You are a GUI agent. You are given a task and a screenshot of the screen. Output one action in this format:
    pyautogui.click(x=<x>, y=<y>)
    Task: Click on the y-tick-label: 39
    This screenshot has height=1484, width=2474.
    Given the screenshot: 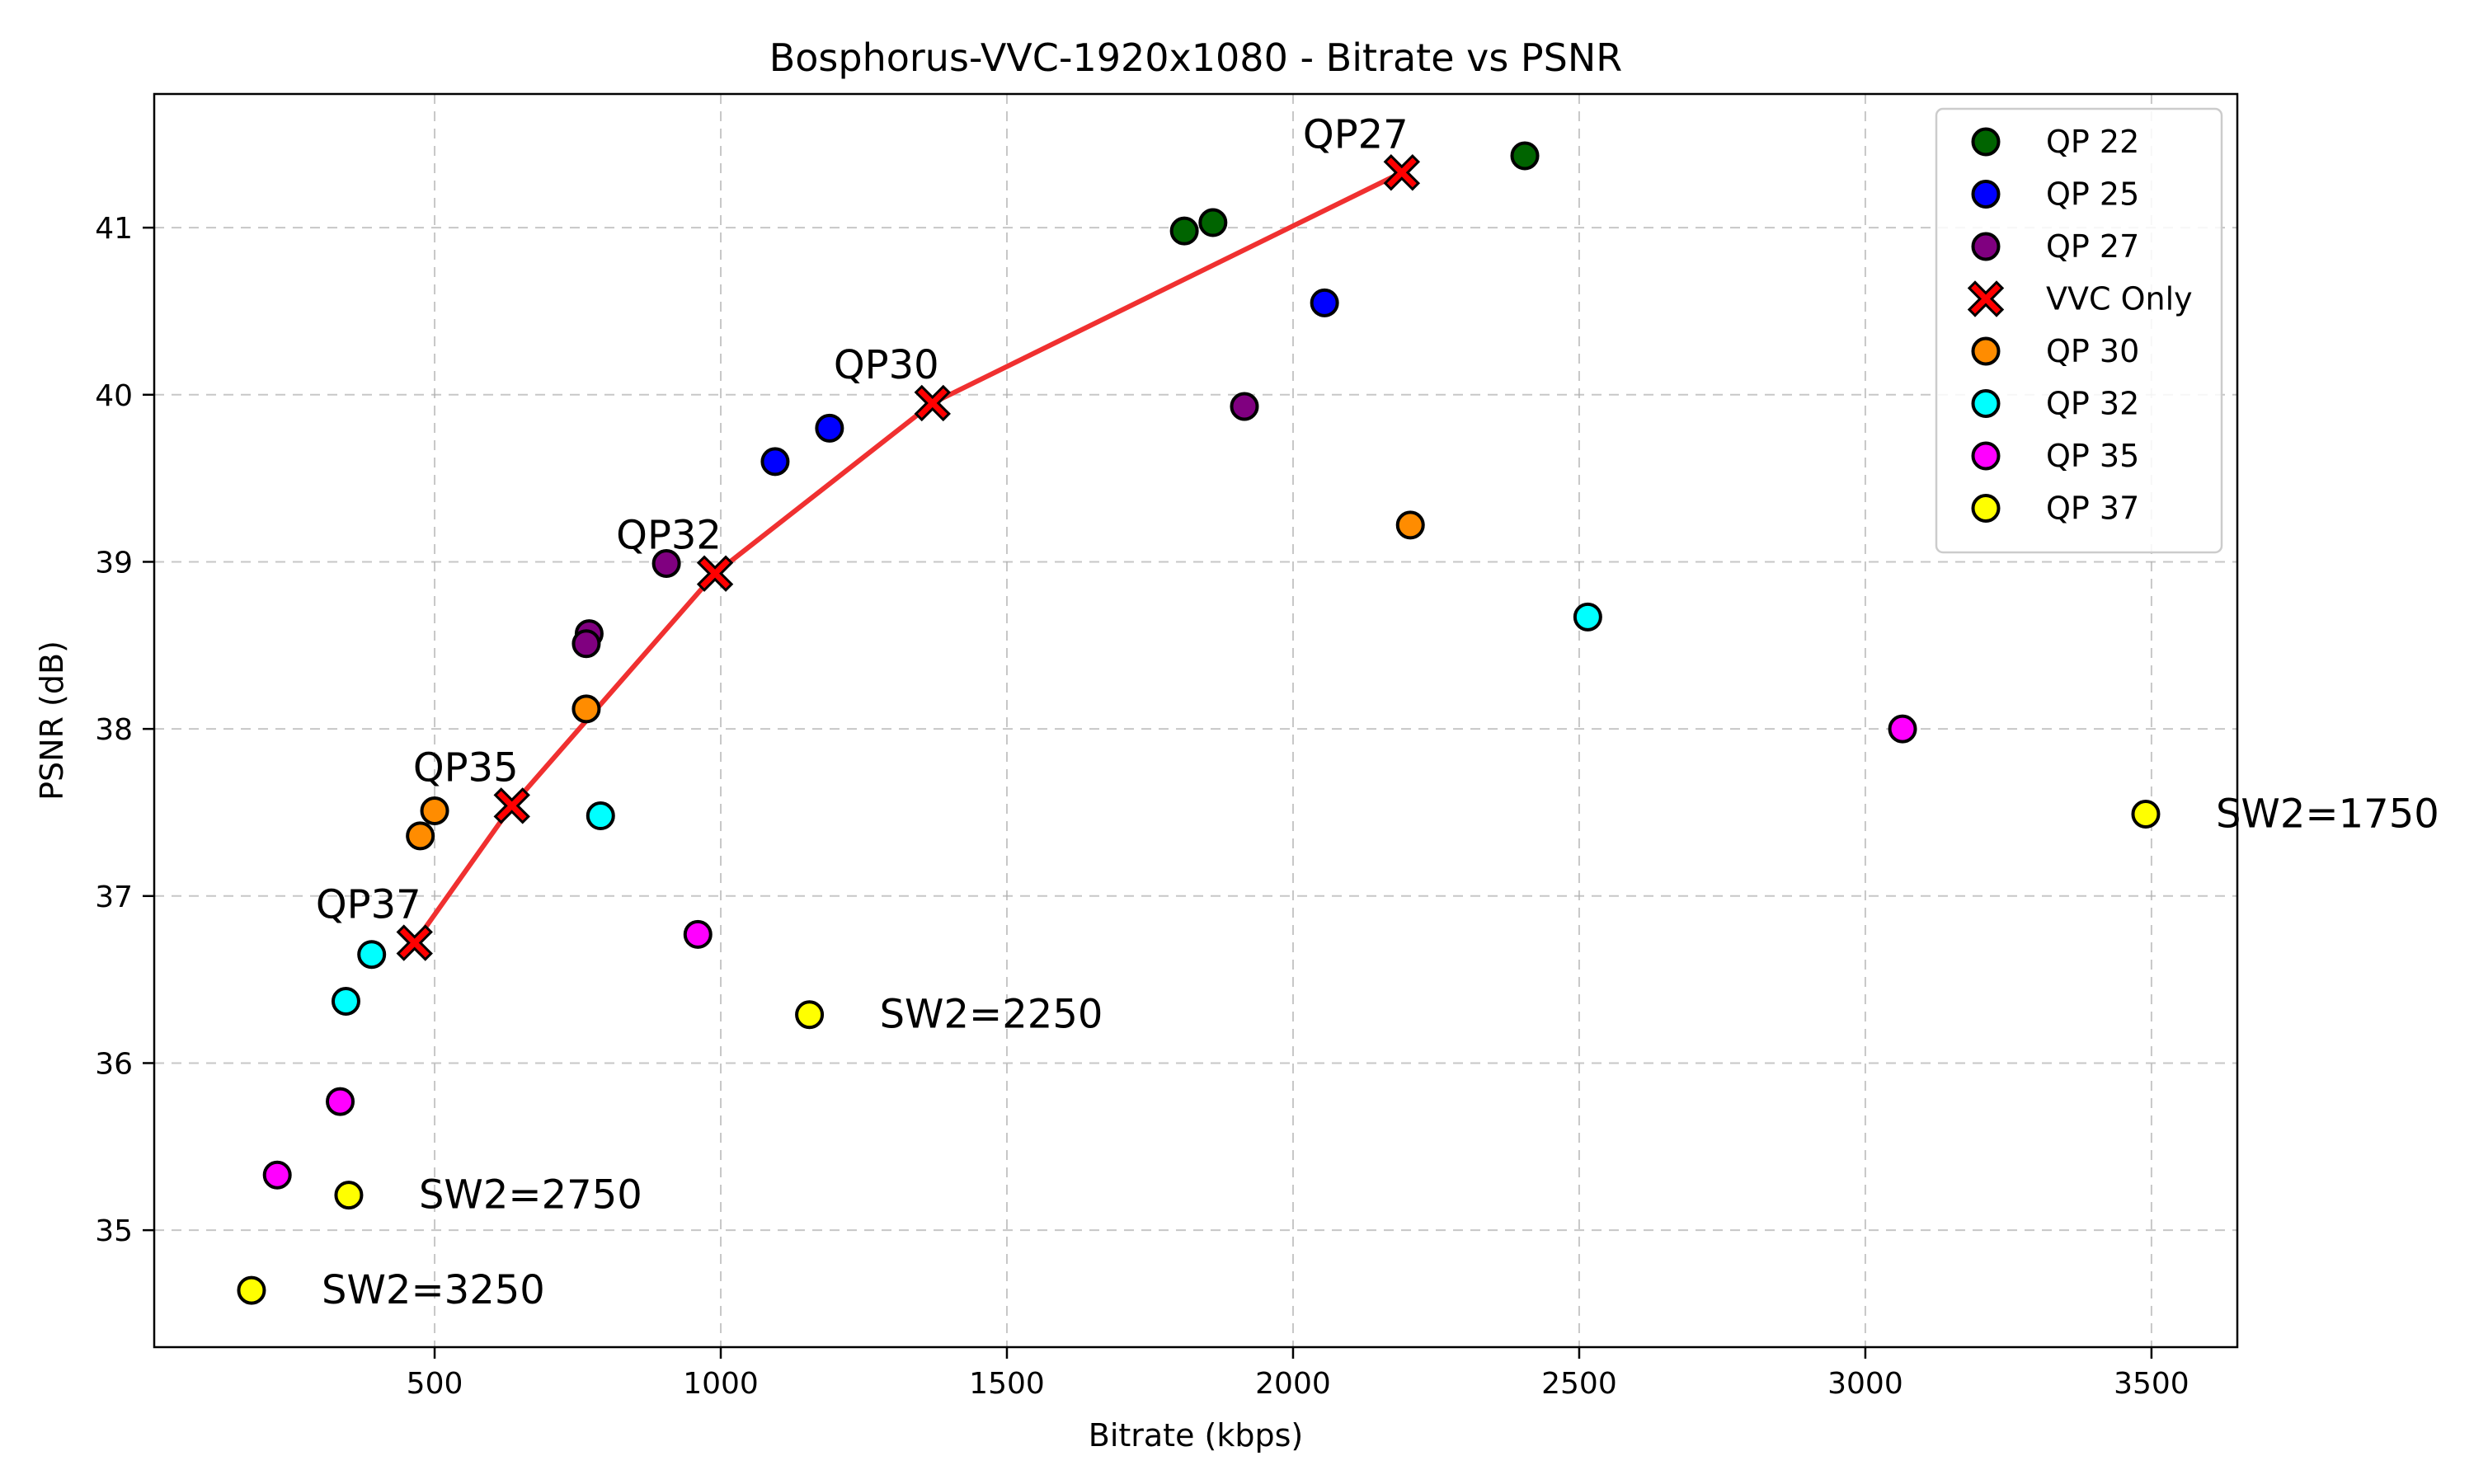 What is the action you would take?
    pyautogui.click(x=114, y=563)
    